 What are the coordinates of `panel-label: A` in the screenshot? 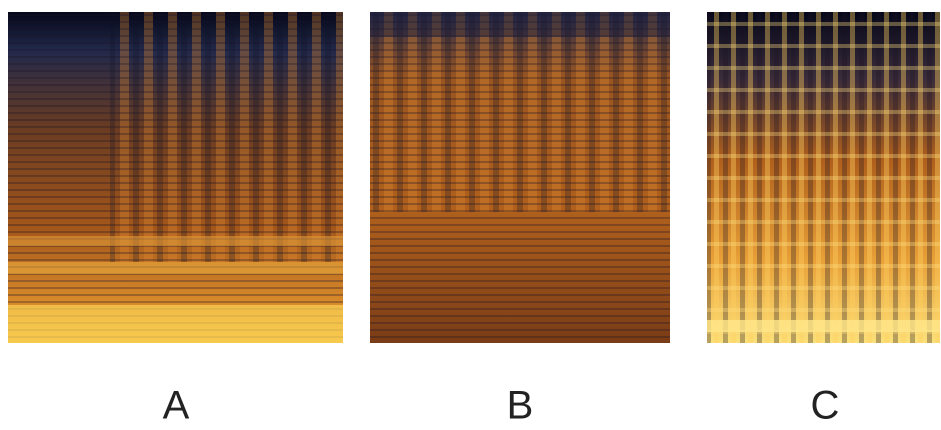 It's located at (176, 406).